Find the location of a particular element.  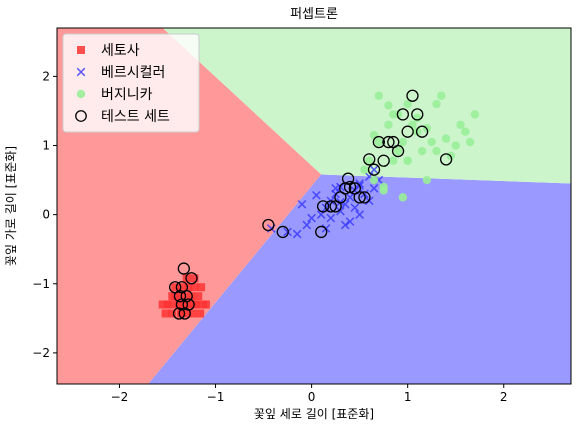

y-axis-ticks: −2 −1 0 1 2 is located at coordinates (44, 214).